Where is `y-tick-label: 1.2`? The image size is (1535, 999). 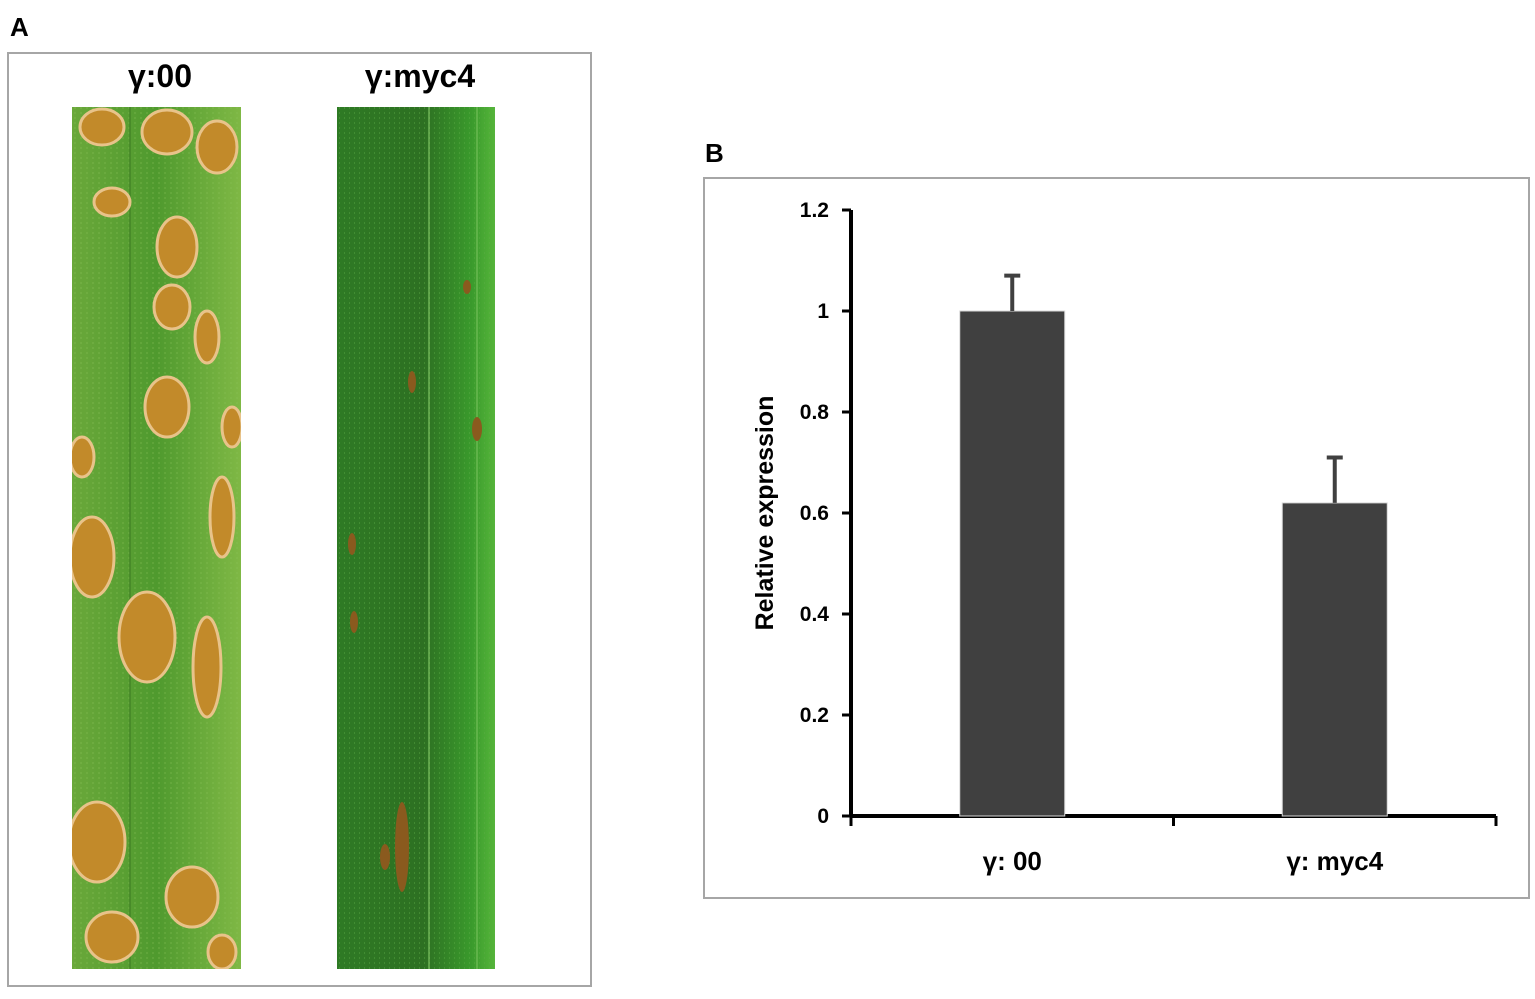
y-tick-label: 1.2 is located at coordinates (814, 210).